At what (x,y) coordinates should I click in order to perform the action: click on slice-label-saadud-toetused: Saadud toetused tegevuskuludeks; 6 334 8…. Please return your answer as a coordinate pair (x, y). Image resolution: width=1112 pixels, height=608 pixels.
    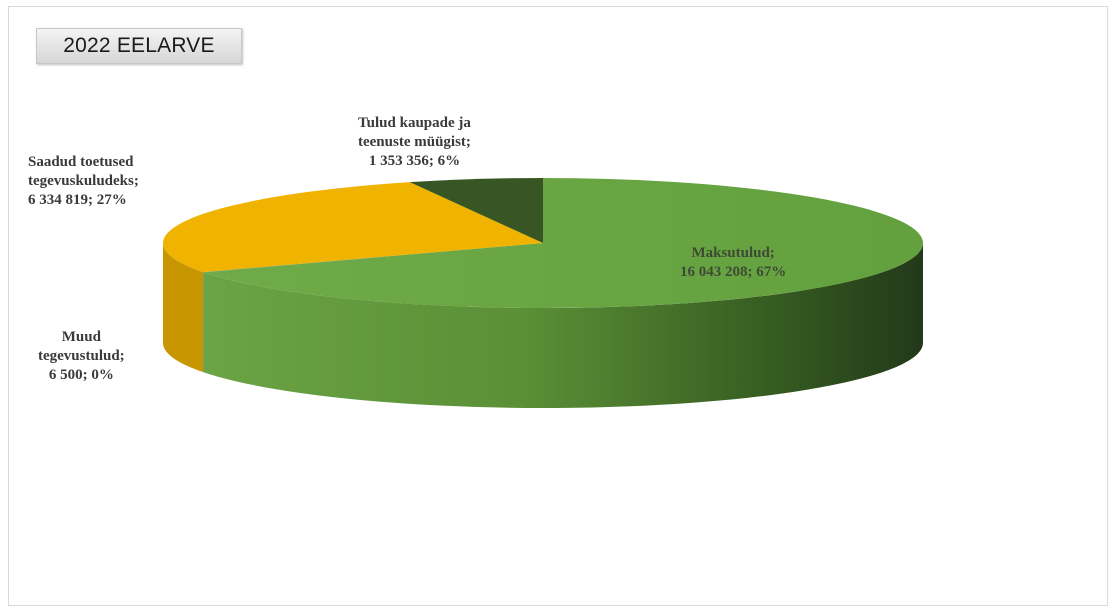
    Looking at the image, I should click on (83, 181).